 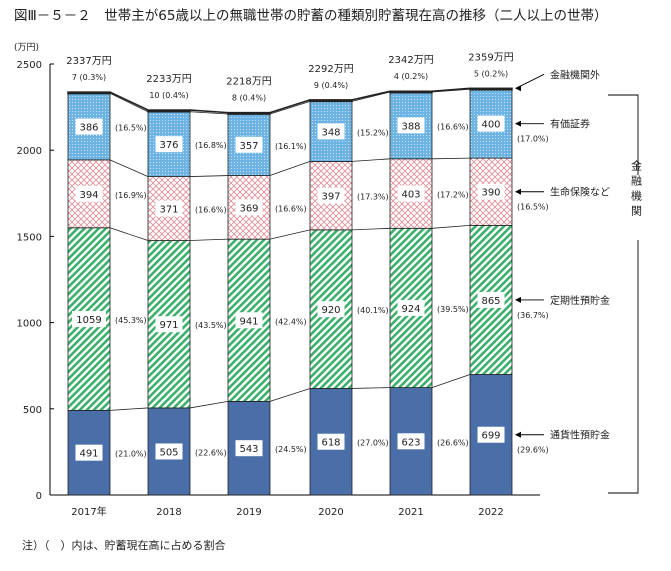 What do you see at coordinates (580, 435) in the screenshot?
I see `legend-label: 通貨性預貯金` at bounding box center [580, 435].